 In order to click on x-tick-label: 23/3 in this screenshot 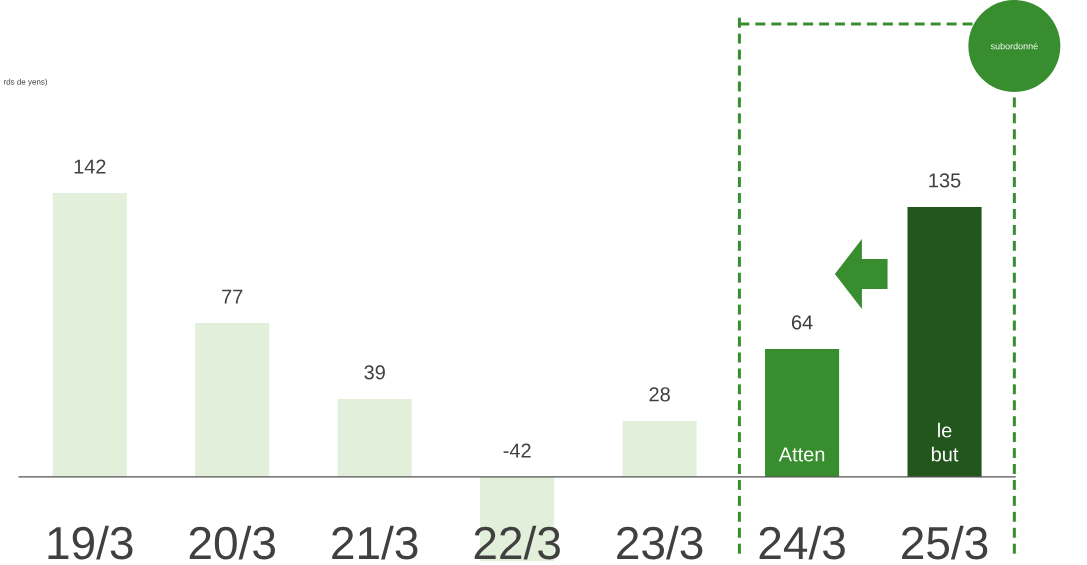, I will do `click(660, 542)`.